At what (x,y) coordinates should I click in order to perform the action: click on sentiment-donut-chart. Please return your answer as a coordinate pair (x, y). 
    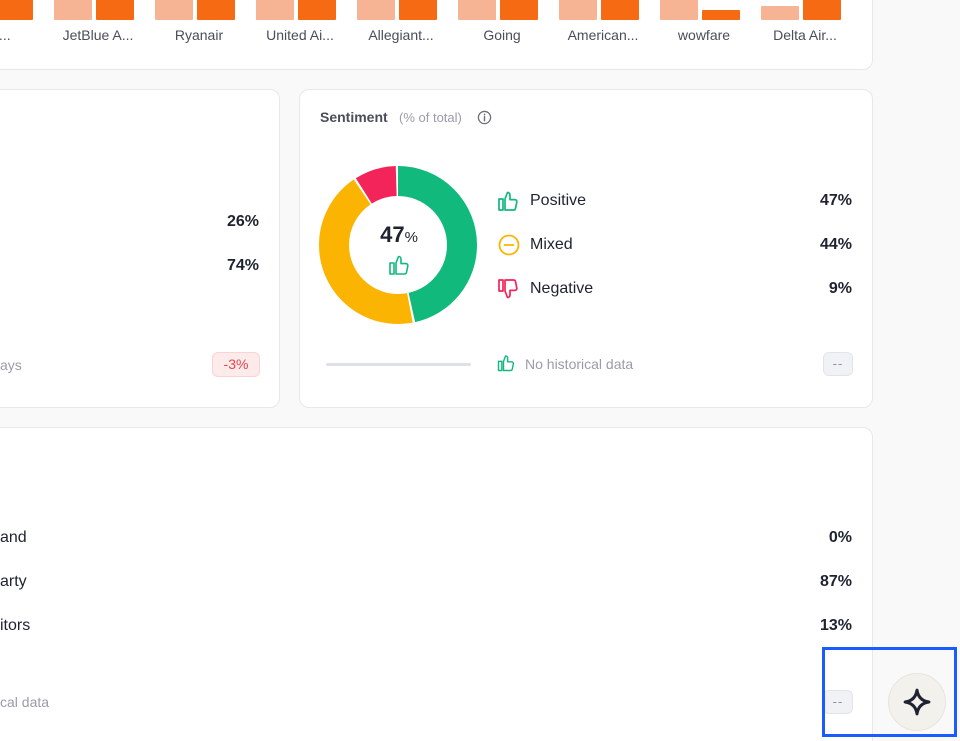
    Looking at the image, I should click on (398, 245).